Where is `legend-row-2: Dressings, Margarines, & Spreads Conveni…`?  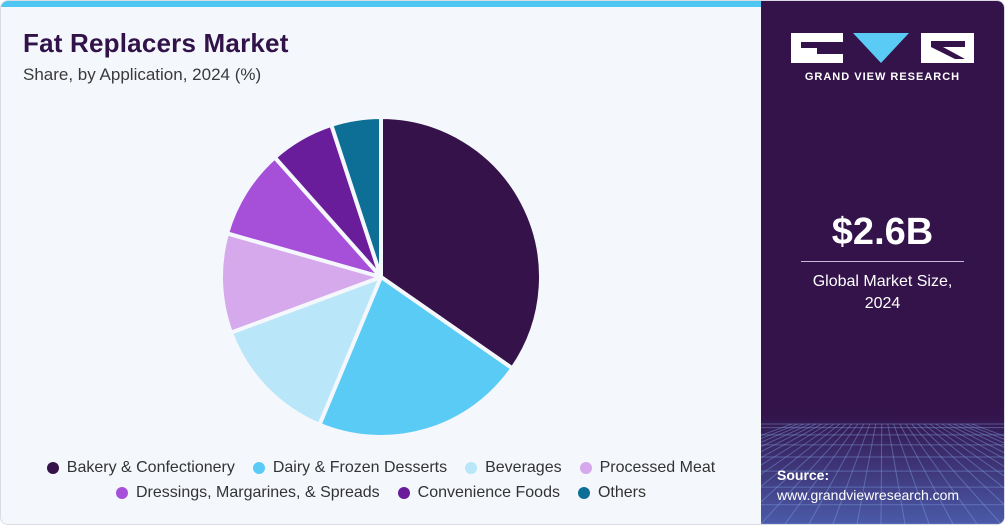 legend-row-2: Dressings, Margarines, & Spreads Conveni… is located at coordinates (381, 493).